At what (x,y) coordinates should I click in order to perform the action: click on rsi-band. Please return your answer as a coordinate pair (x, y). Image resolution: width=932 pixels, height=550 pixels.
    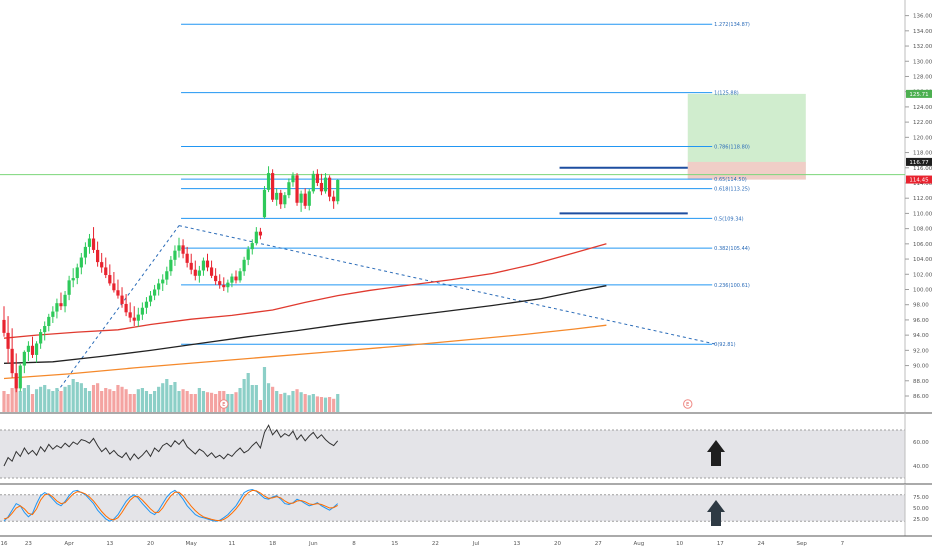
    Looking at the image, I should click on (452, 454).